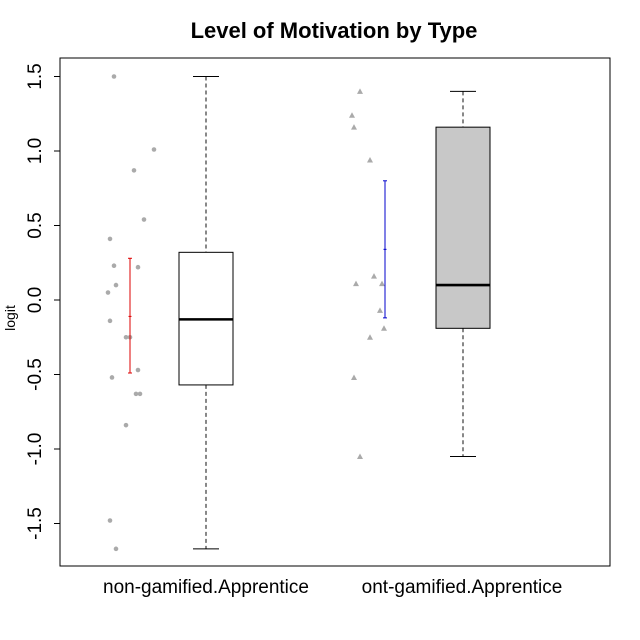  What do you see at coordinates (10, 318) in the screenshot?
I see `y-axis-label: logit` at bounding box center [10, 318].